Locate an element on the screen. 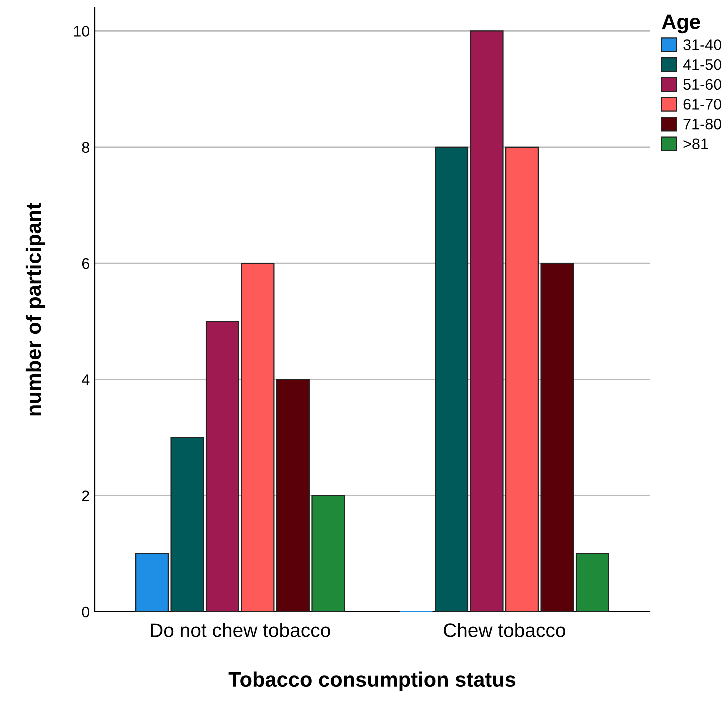 This screenshot has width=726, height=702. y-tick-label: 6 is located at coordinates (86, 264).